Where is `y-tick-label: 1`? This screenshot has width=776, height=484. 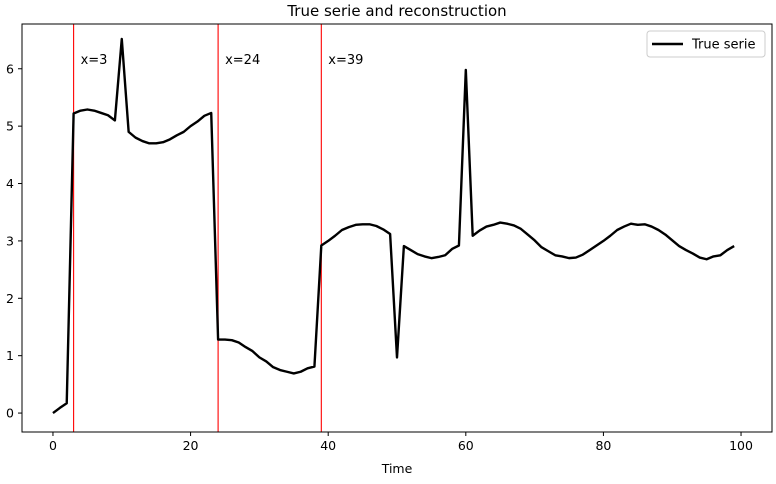 y-tick-label: 1 is located at coordinates (10, 355).